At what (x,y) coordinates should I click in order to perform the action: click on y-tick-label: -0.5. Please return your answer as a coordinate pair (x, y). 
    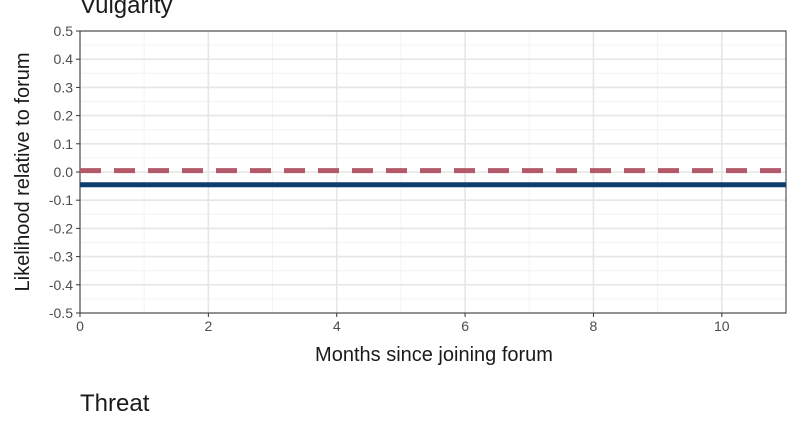
    Looking at the image, I should click on (61, 313).